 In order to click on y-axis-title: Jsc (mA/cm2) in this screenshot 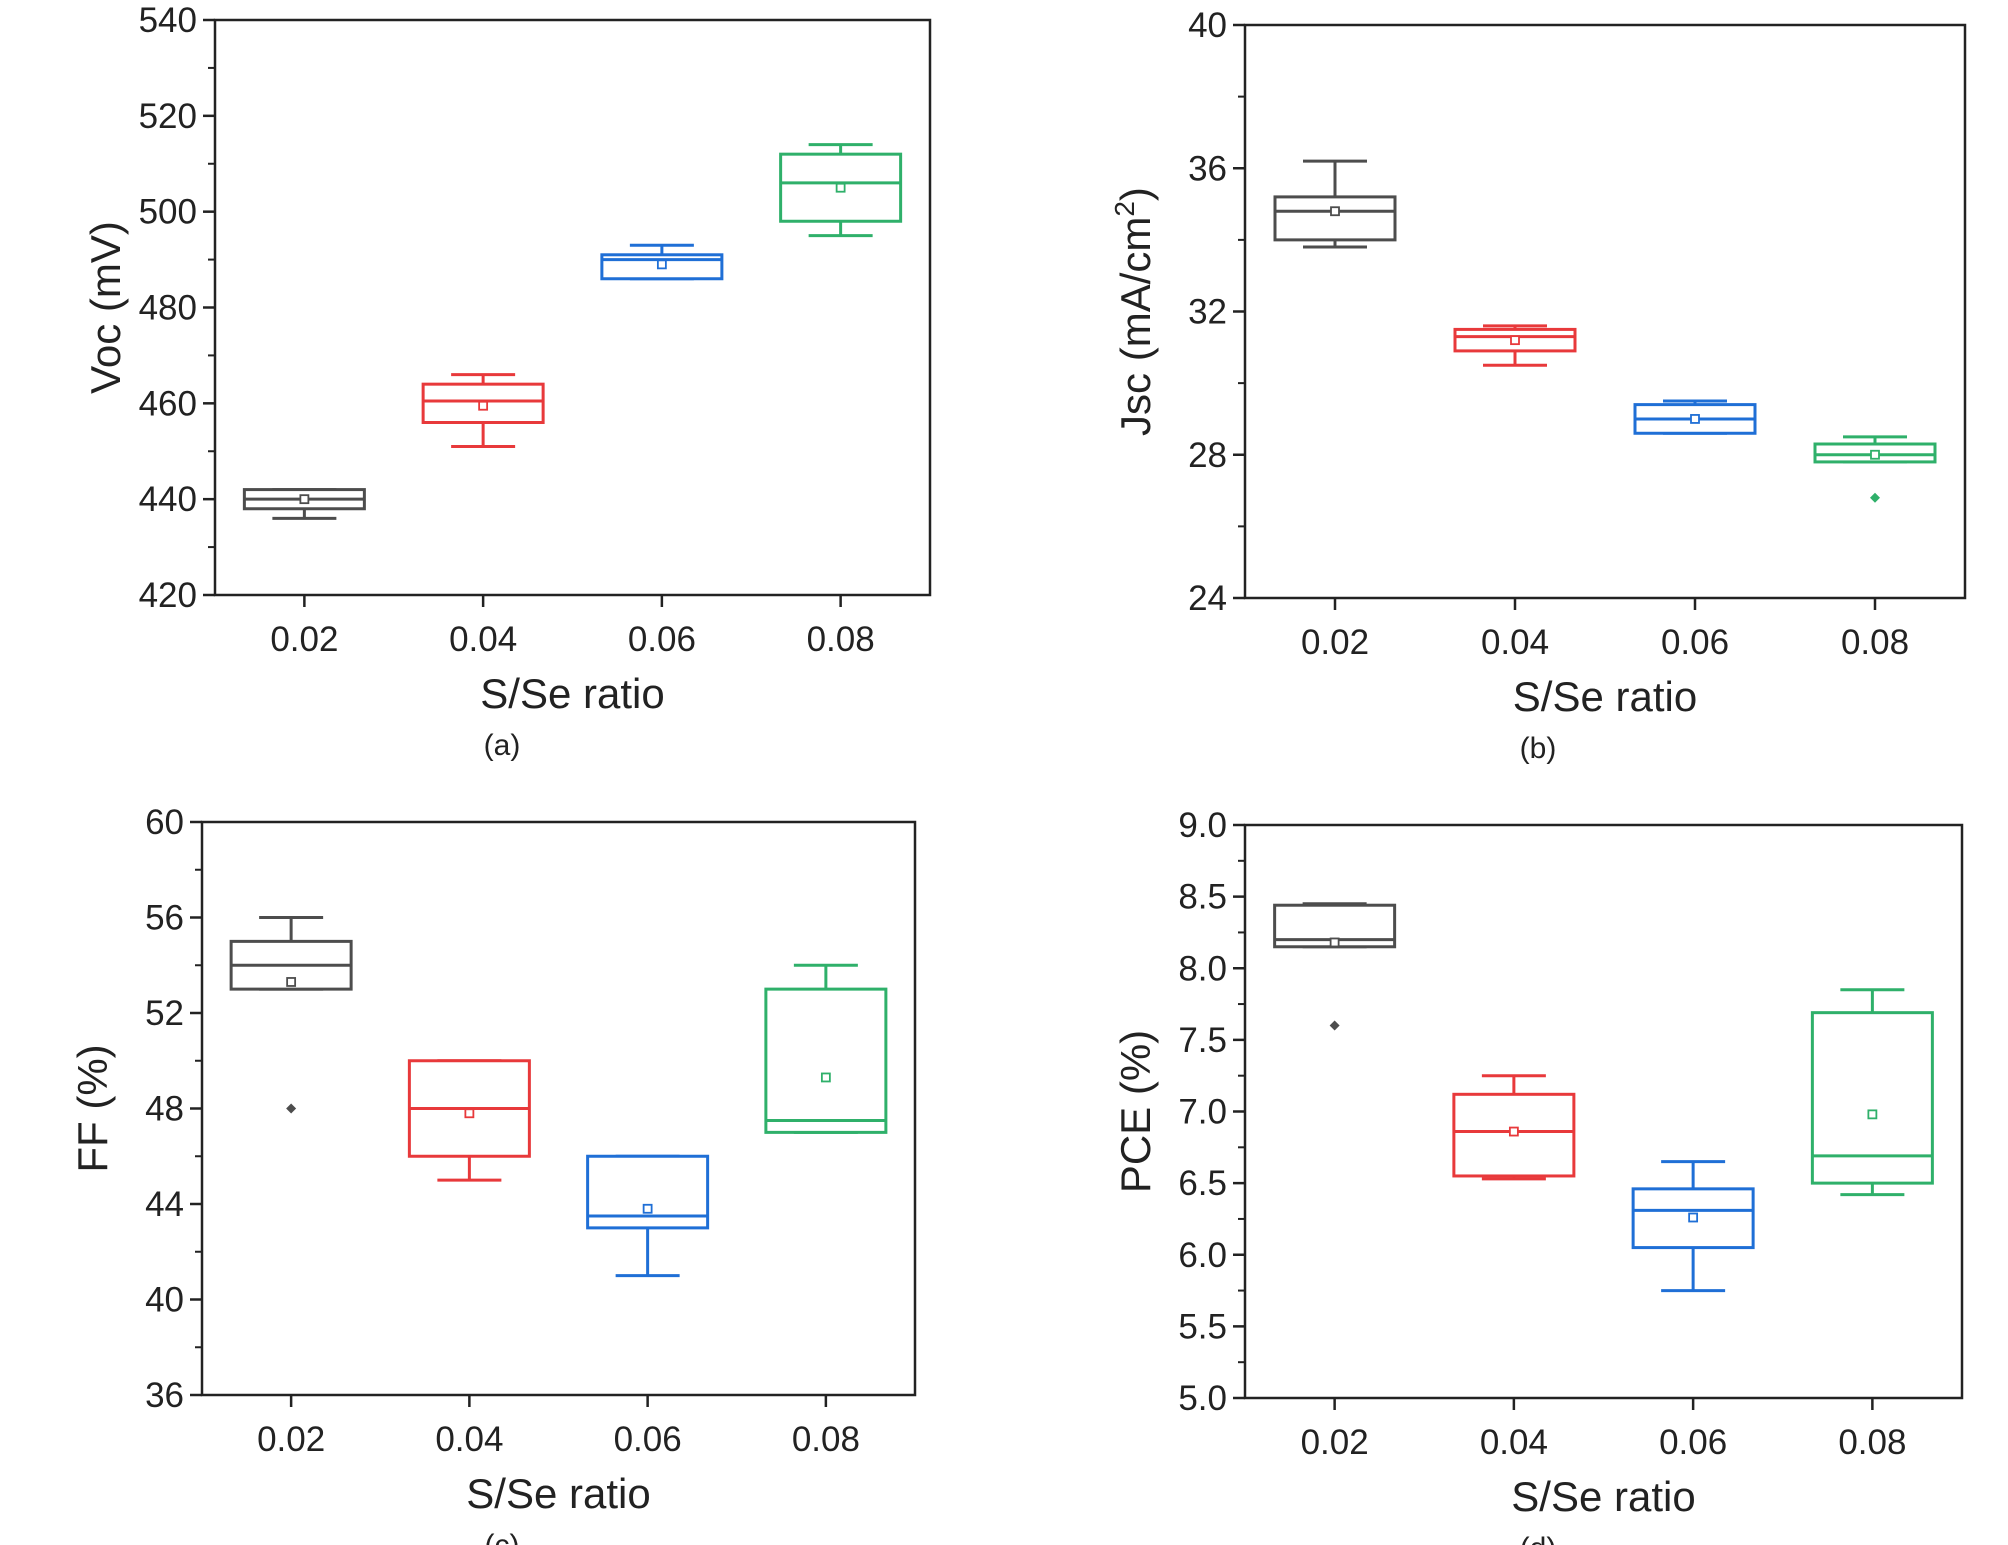, I will do `click(1134, 311)`.